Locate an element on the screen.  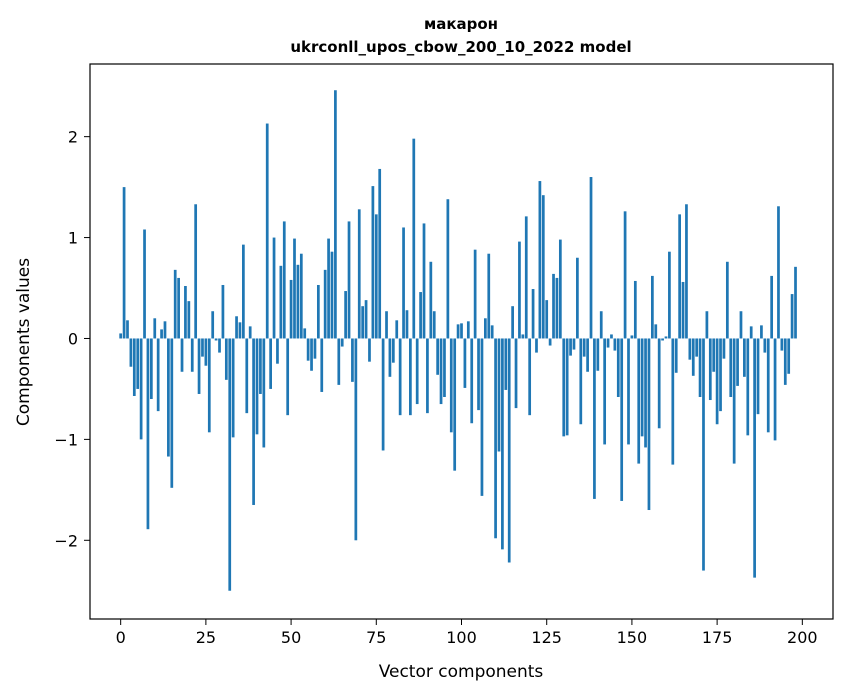
x-tick-label: 25 is located at coordinates (206, 637).